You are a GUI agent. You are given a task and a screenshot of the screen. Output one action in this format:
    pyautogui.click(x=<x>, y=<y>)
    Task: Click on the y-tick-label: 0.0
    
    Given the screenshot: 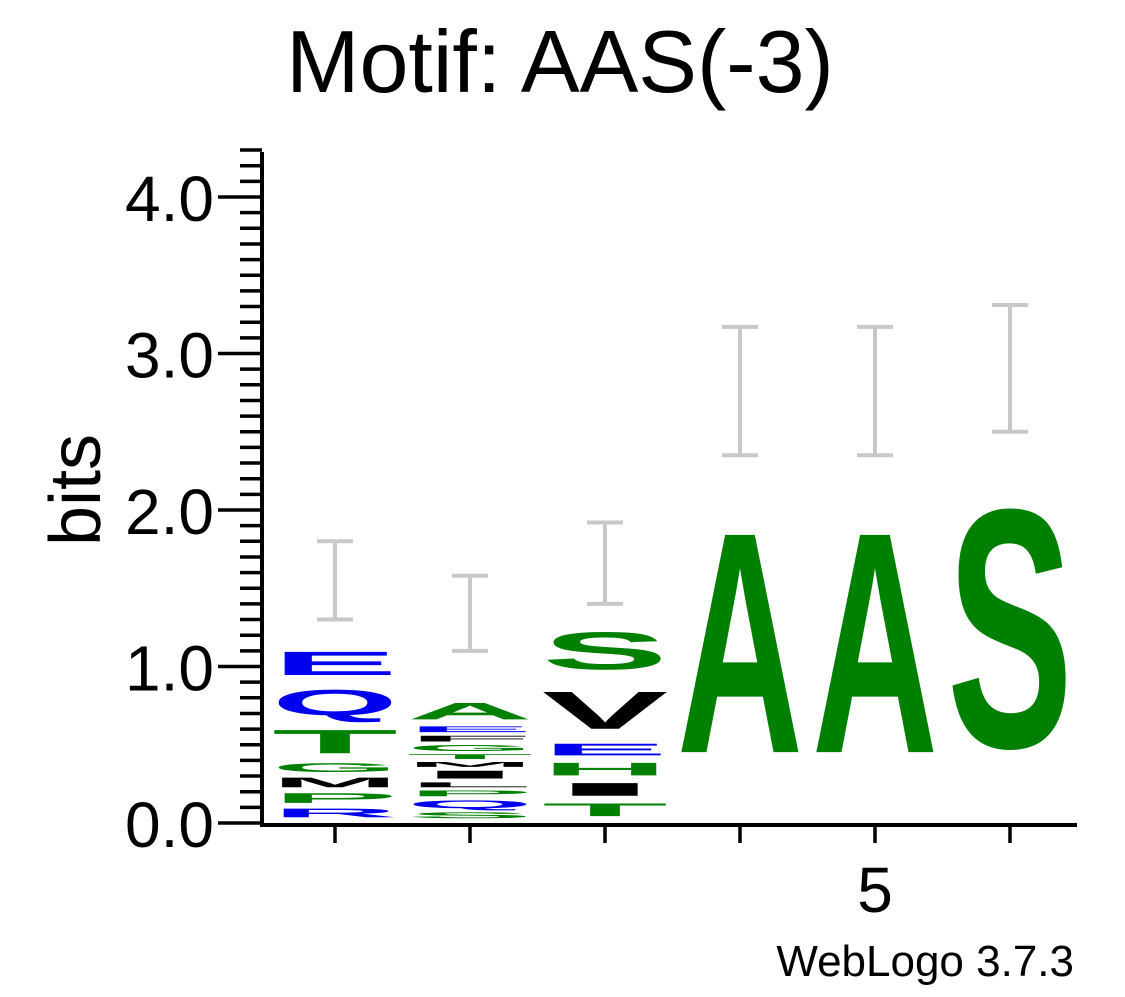 What is the action you would take?
    pyautogui.click(x=169, y=825)
    